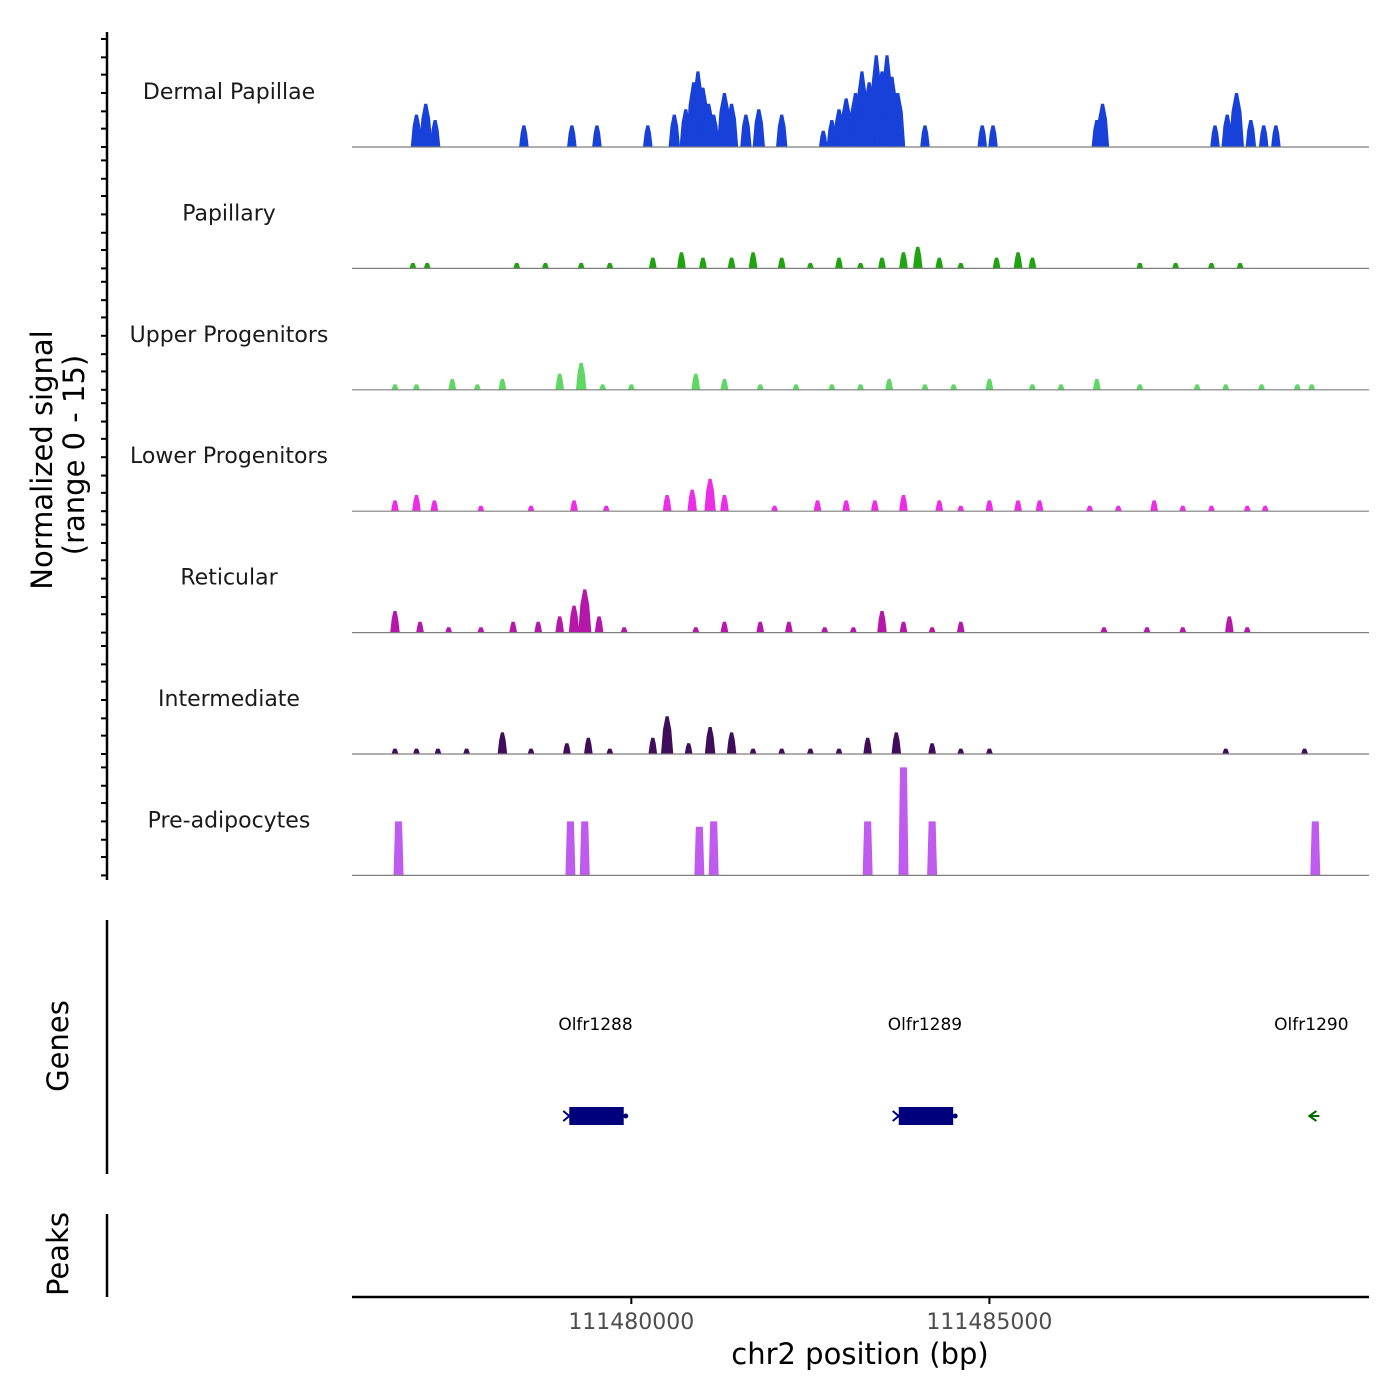 This screenshot has width=1400, height=1400. What do you see at coordinates (229, 92) in the screenshot?
I see `track-label: Dermal Papillae` at bounding box center [229, 92].